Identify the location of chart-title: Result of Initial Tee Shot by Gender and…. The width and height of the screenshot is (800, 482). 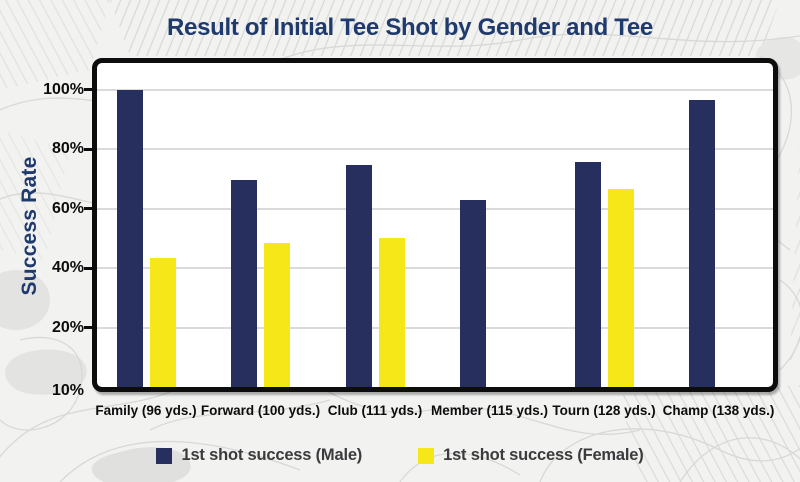
(410, 27).